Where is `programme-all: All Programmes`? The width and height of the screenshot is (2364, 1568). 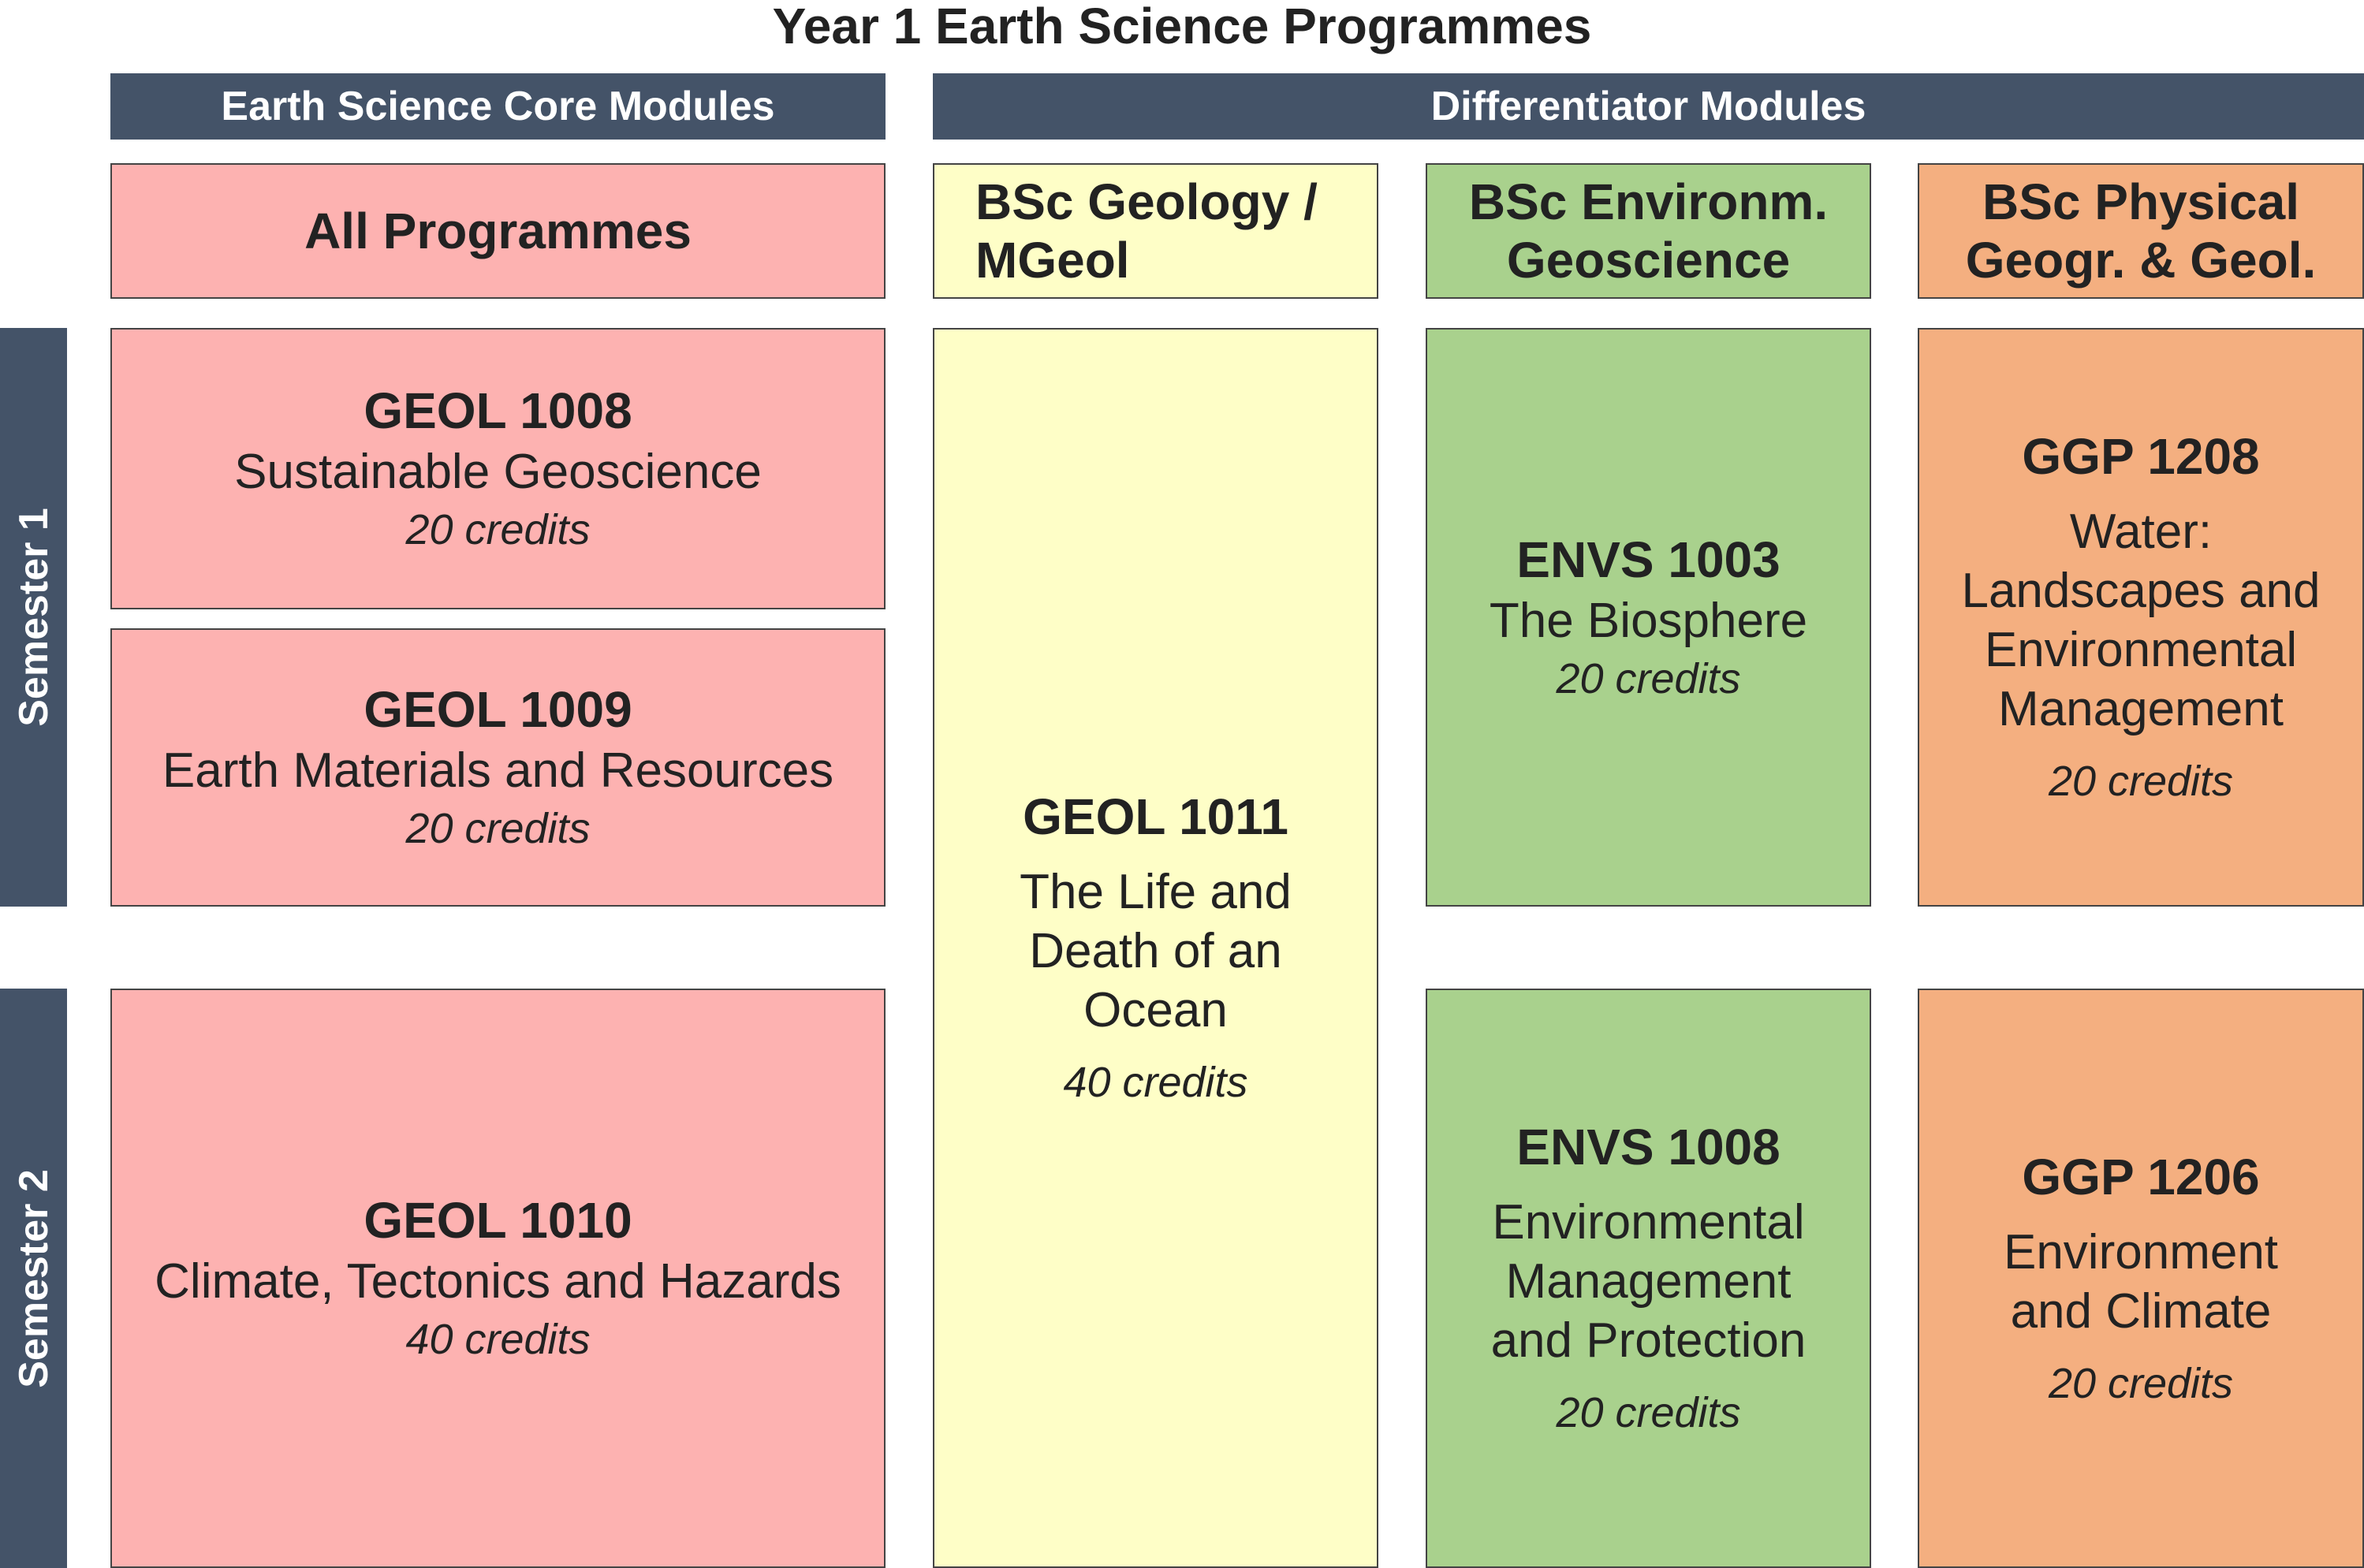
programme-all: All Programmes is located at coordinates (498, 231).